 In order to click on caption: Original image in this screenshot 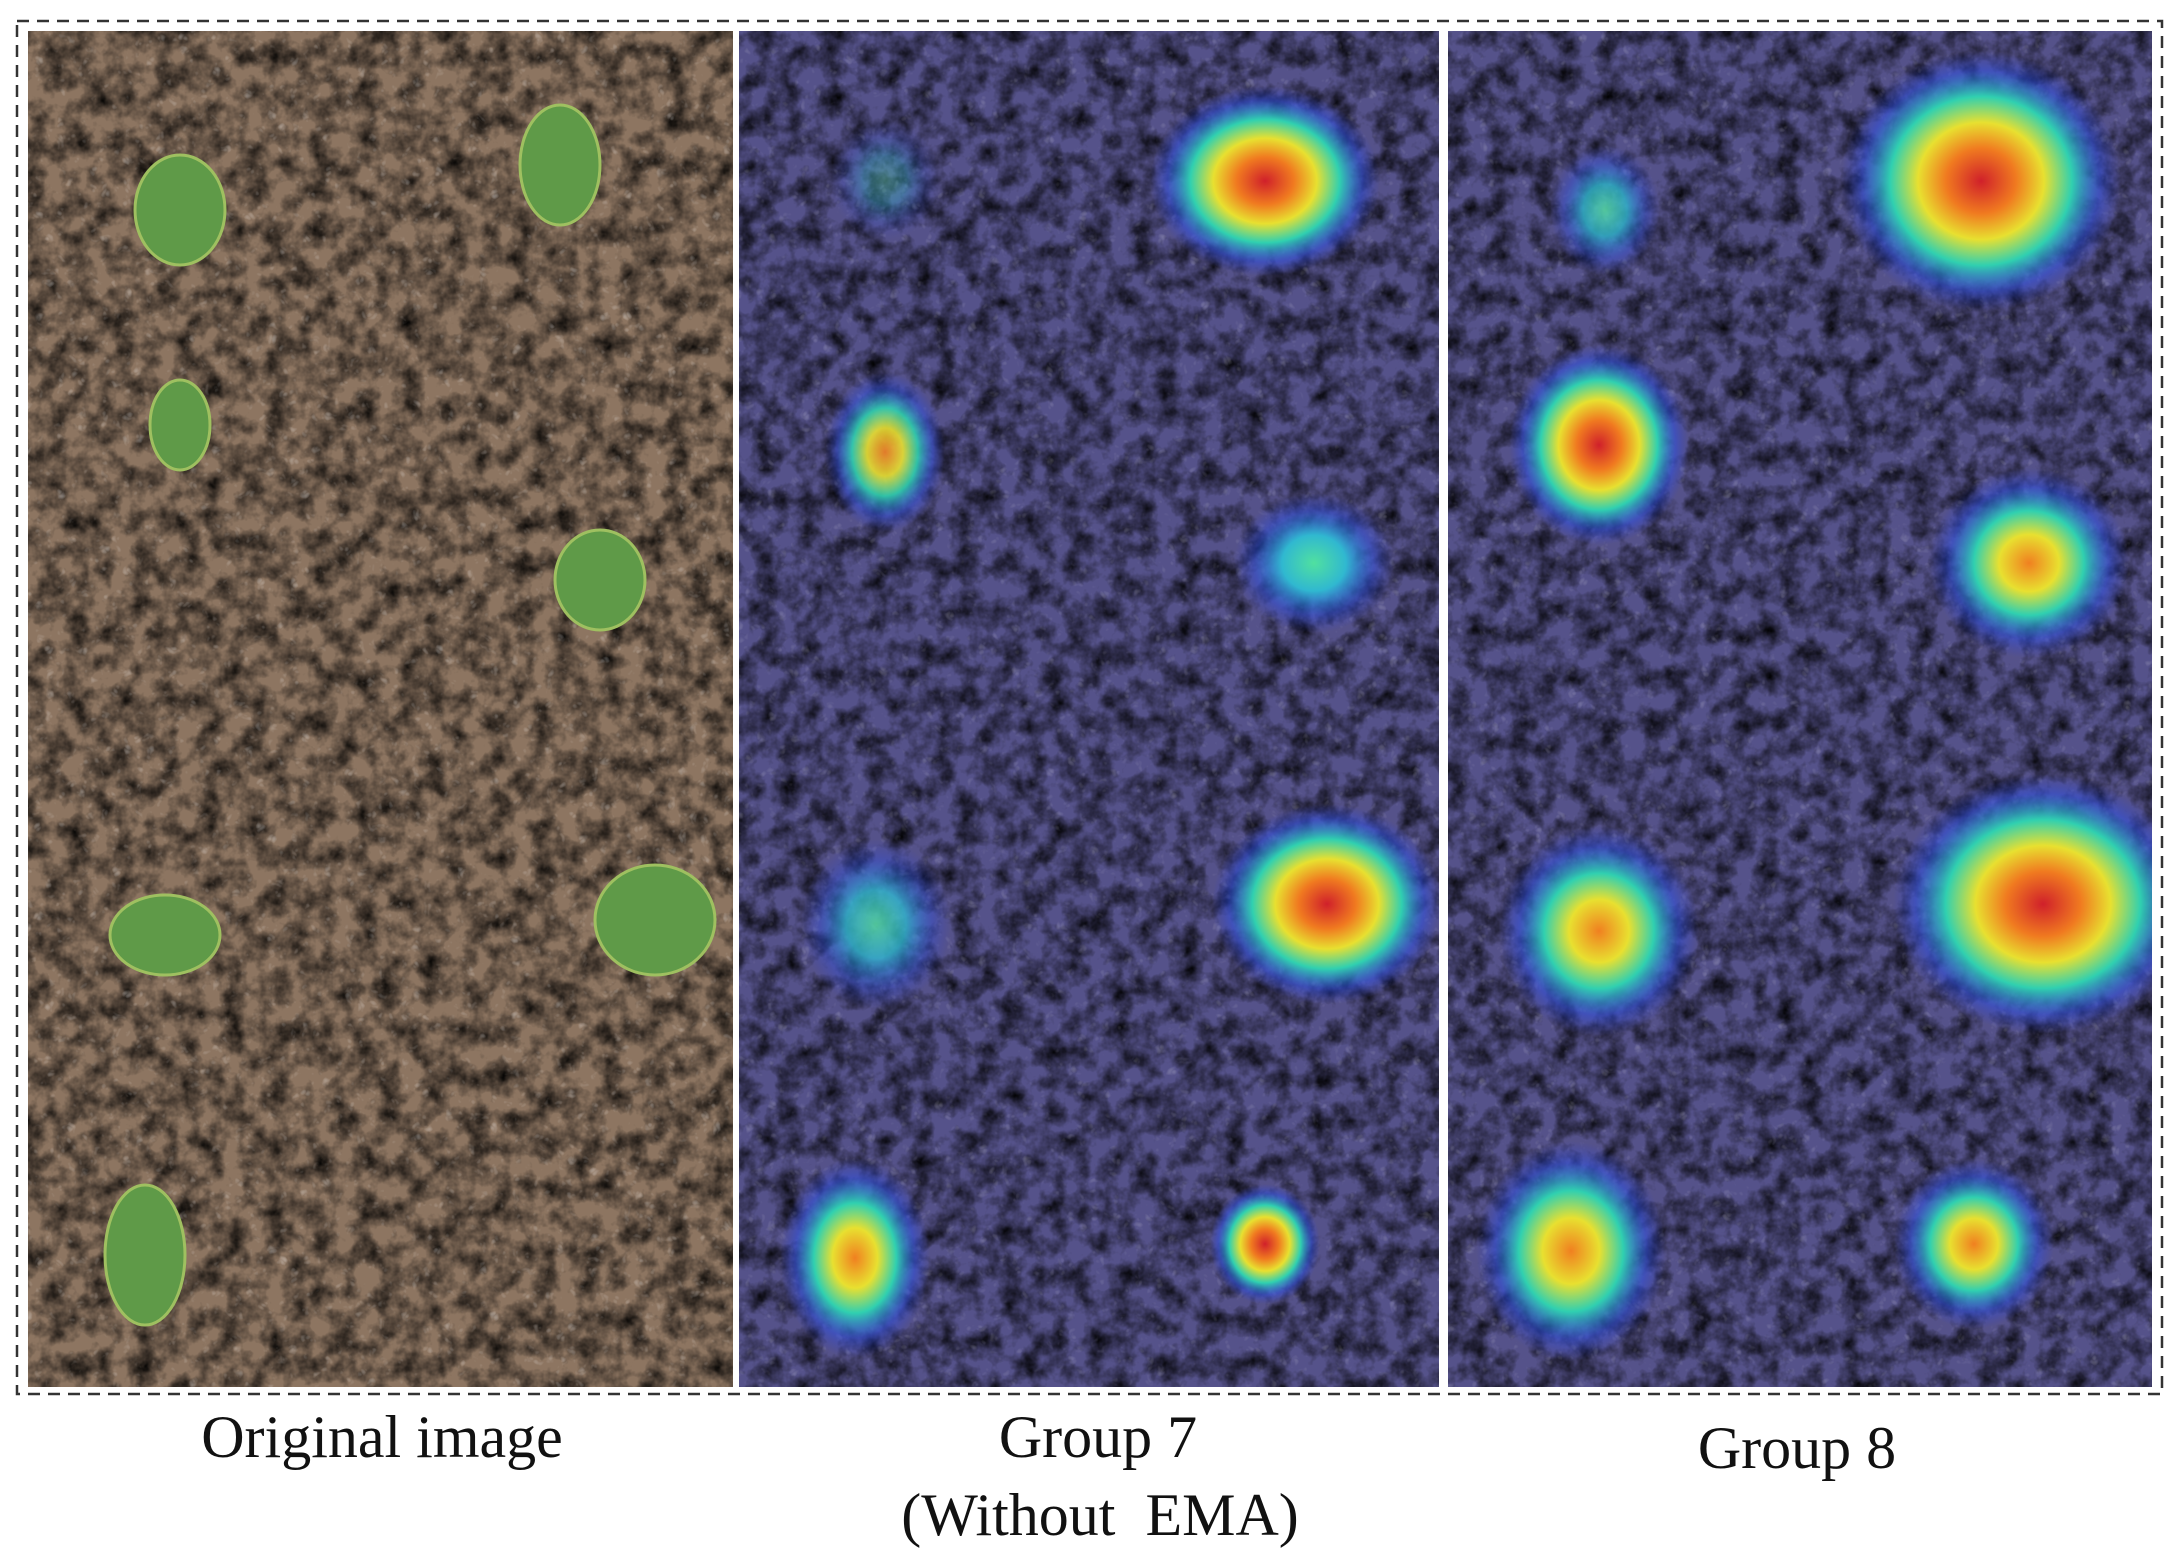, I will do `click(382, 1437)`.